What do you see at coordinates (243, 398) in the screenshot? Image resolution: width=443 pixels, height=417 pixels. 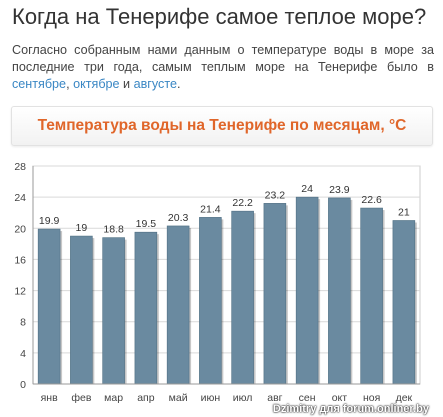 I see `x-tick-label: июл` at bounding box center [243, 398].